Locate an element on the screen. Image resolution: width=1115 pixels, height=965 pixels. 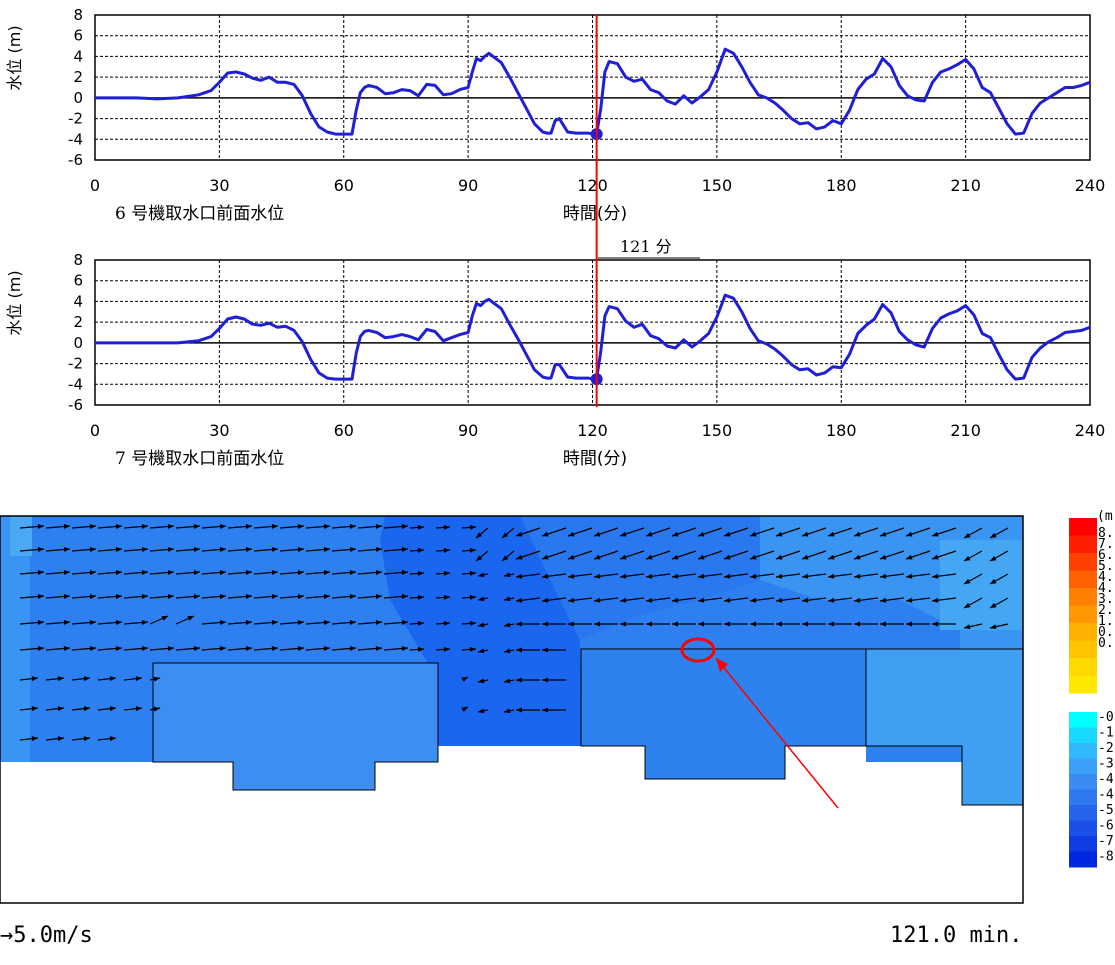
max-velocity-circle is located at coordinates (698, 650).